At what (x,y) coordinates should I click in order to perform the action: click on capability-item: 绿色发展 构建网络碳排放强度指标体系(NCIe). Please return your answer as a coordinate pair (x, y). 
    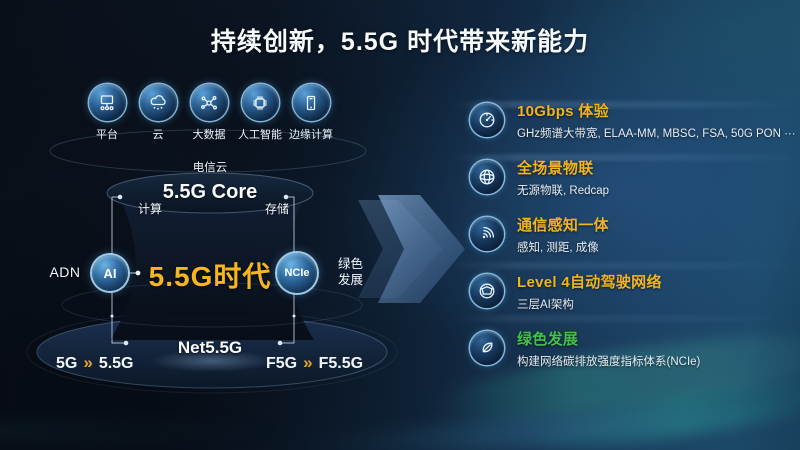
    Looking at the image, I should click on (633, 349).